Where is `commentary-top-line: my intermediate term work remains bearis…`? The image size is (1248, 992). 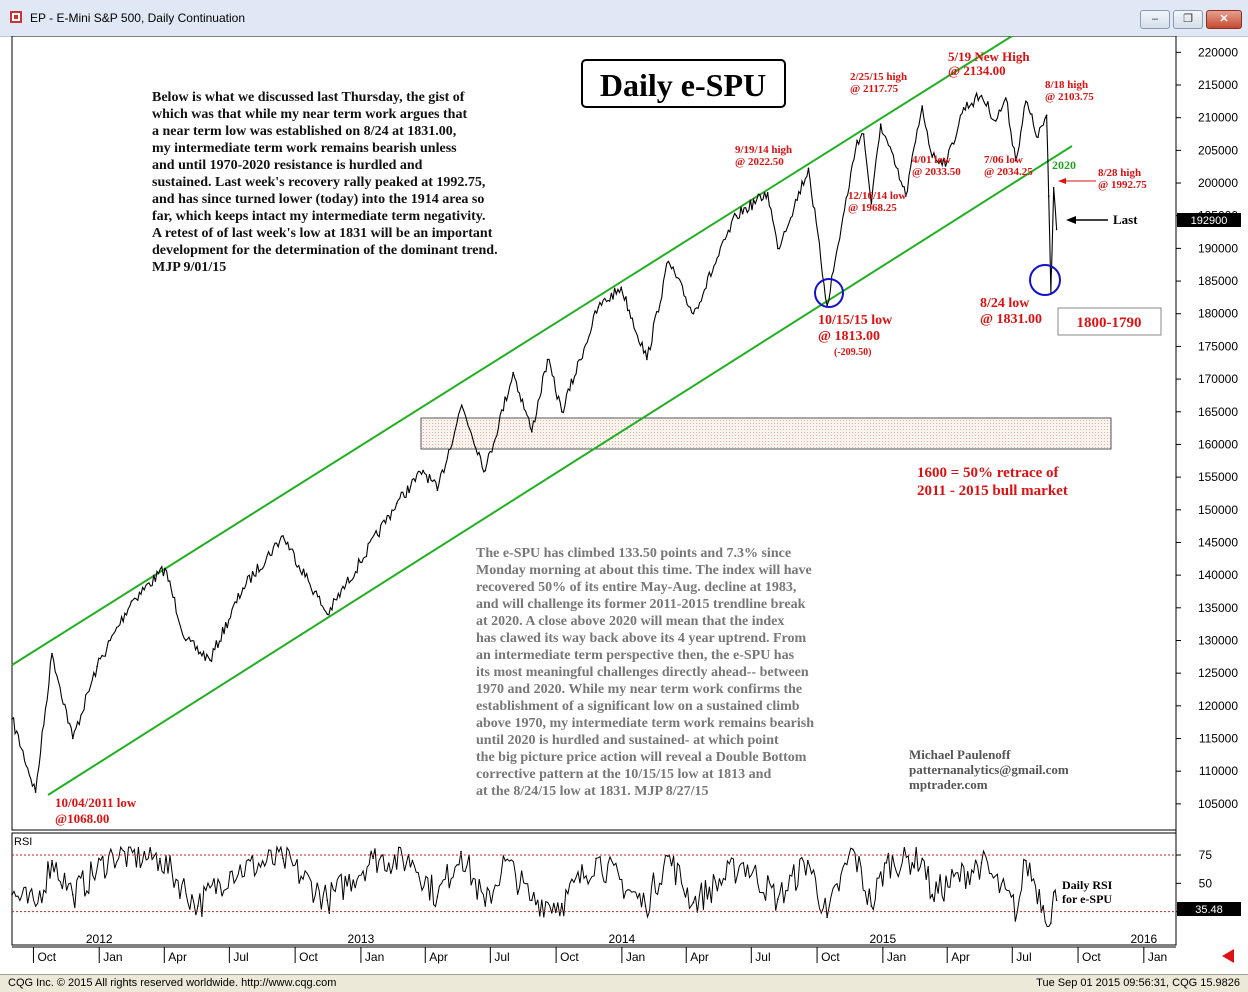
commentary-top-line: my intermediate term work remains bearis… is located at coordinates (304, 148).